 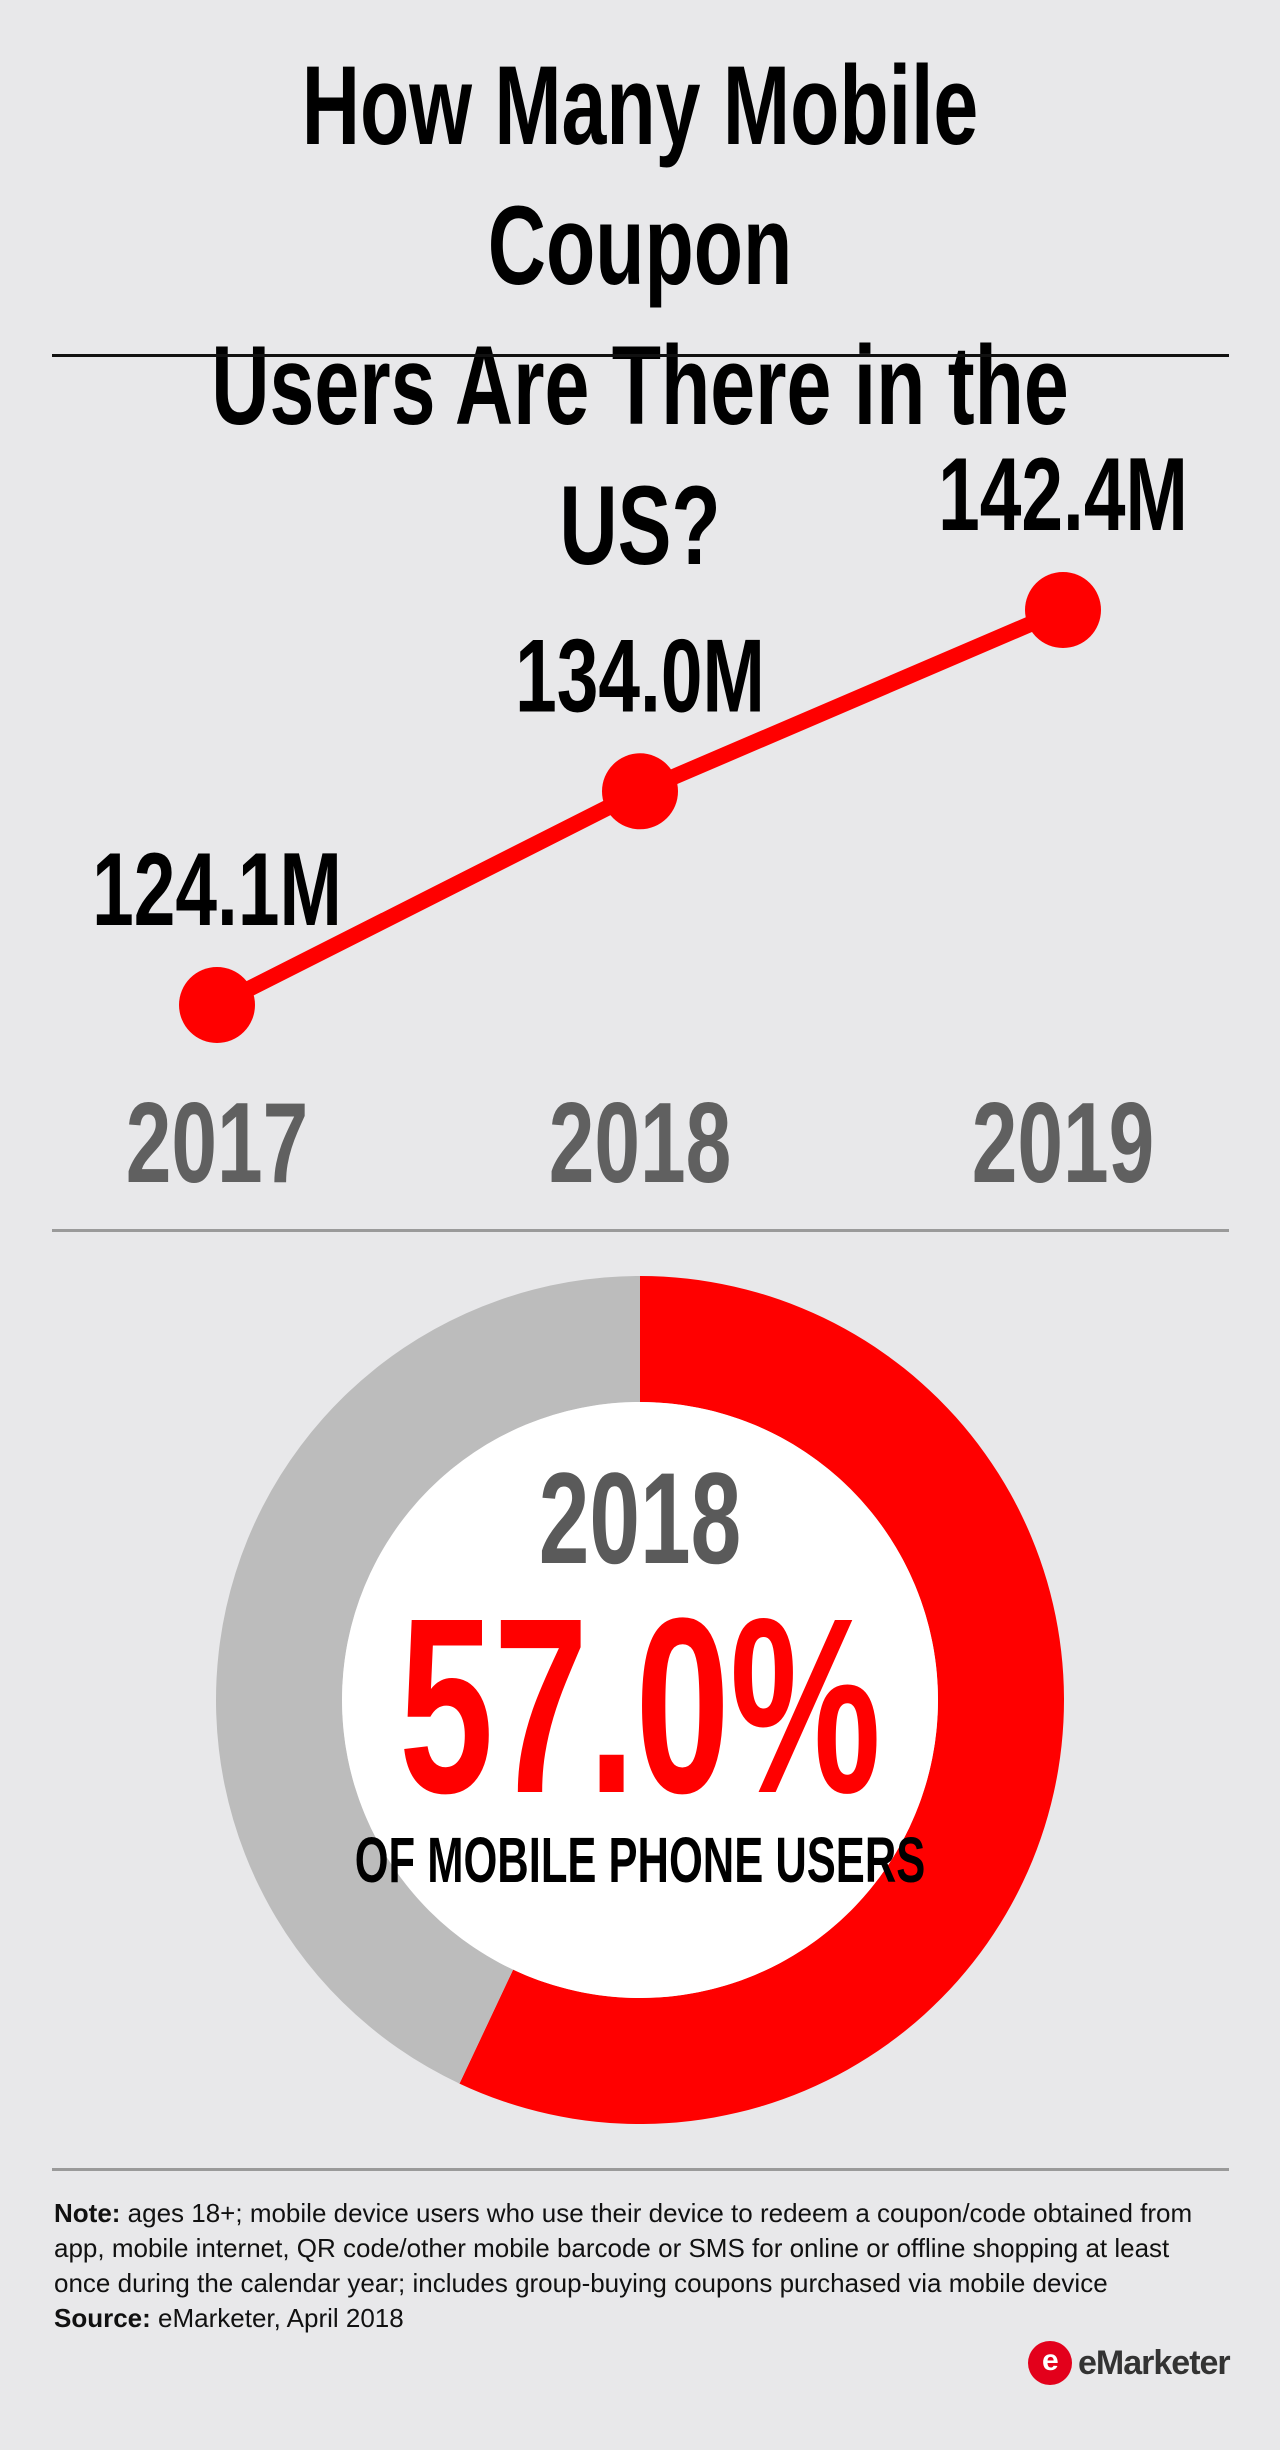 What do you see at coordinates (277, 2318) in the screenshot?
I see `source-text: eMarketer, April 2018` at bounding box center [277, 2318].